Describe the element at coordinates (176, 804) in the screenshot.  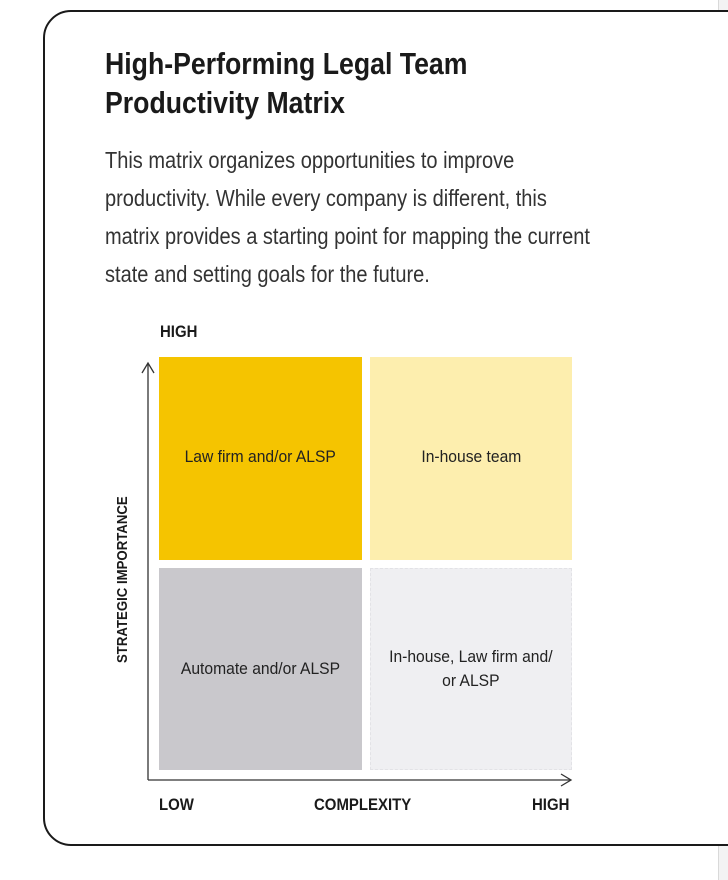
I see `x-axis-low-label: LOW` at that location.